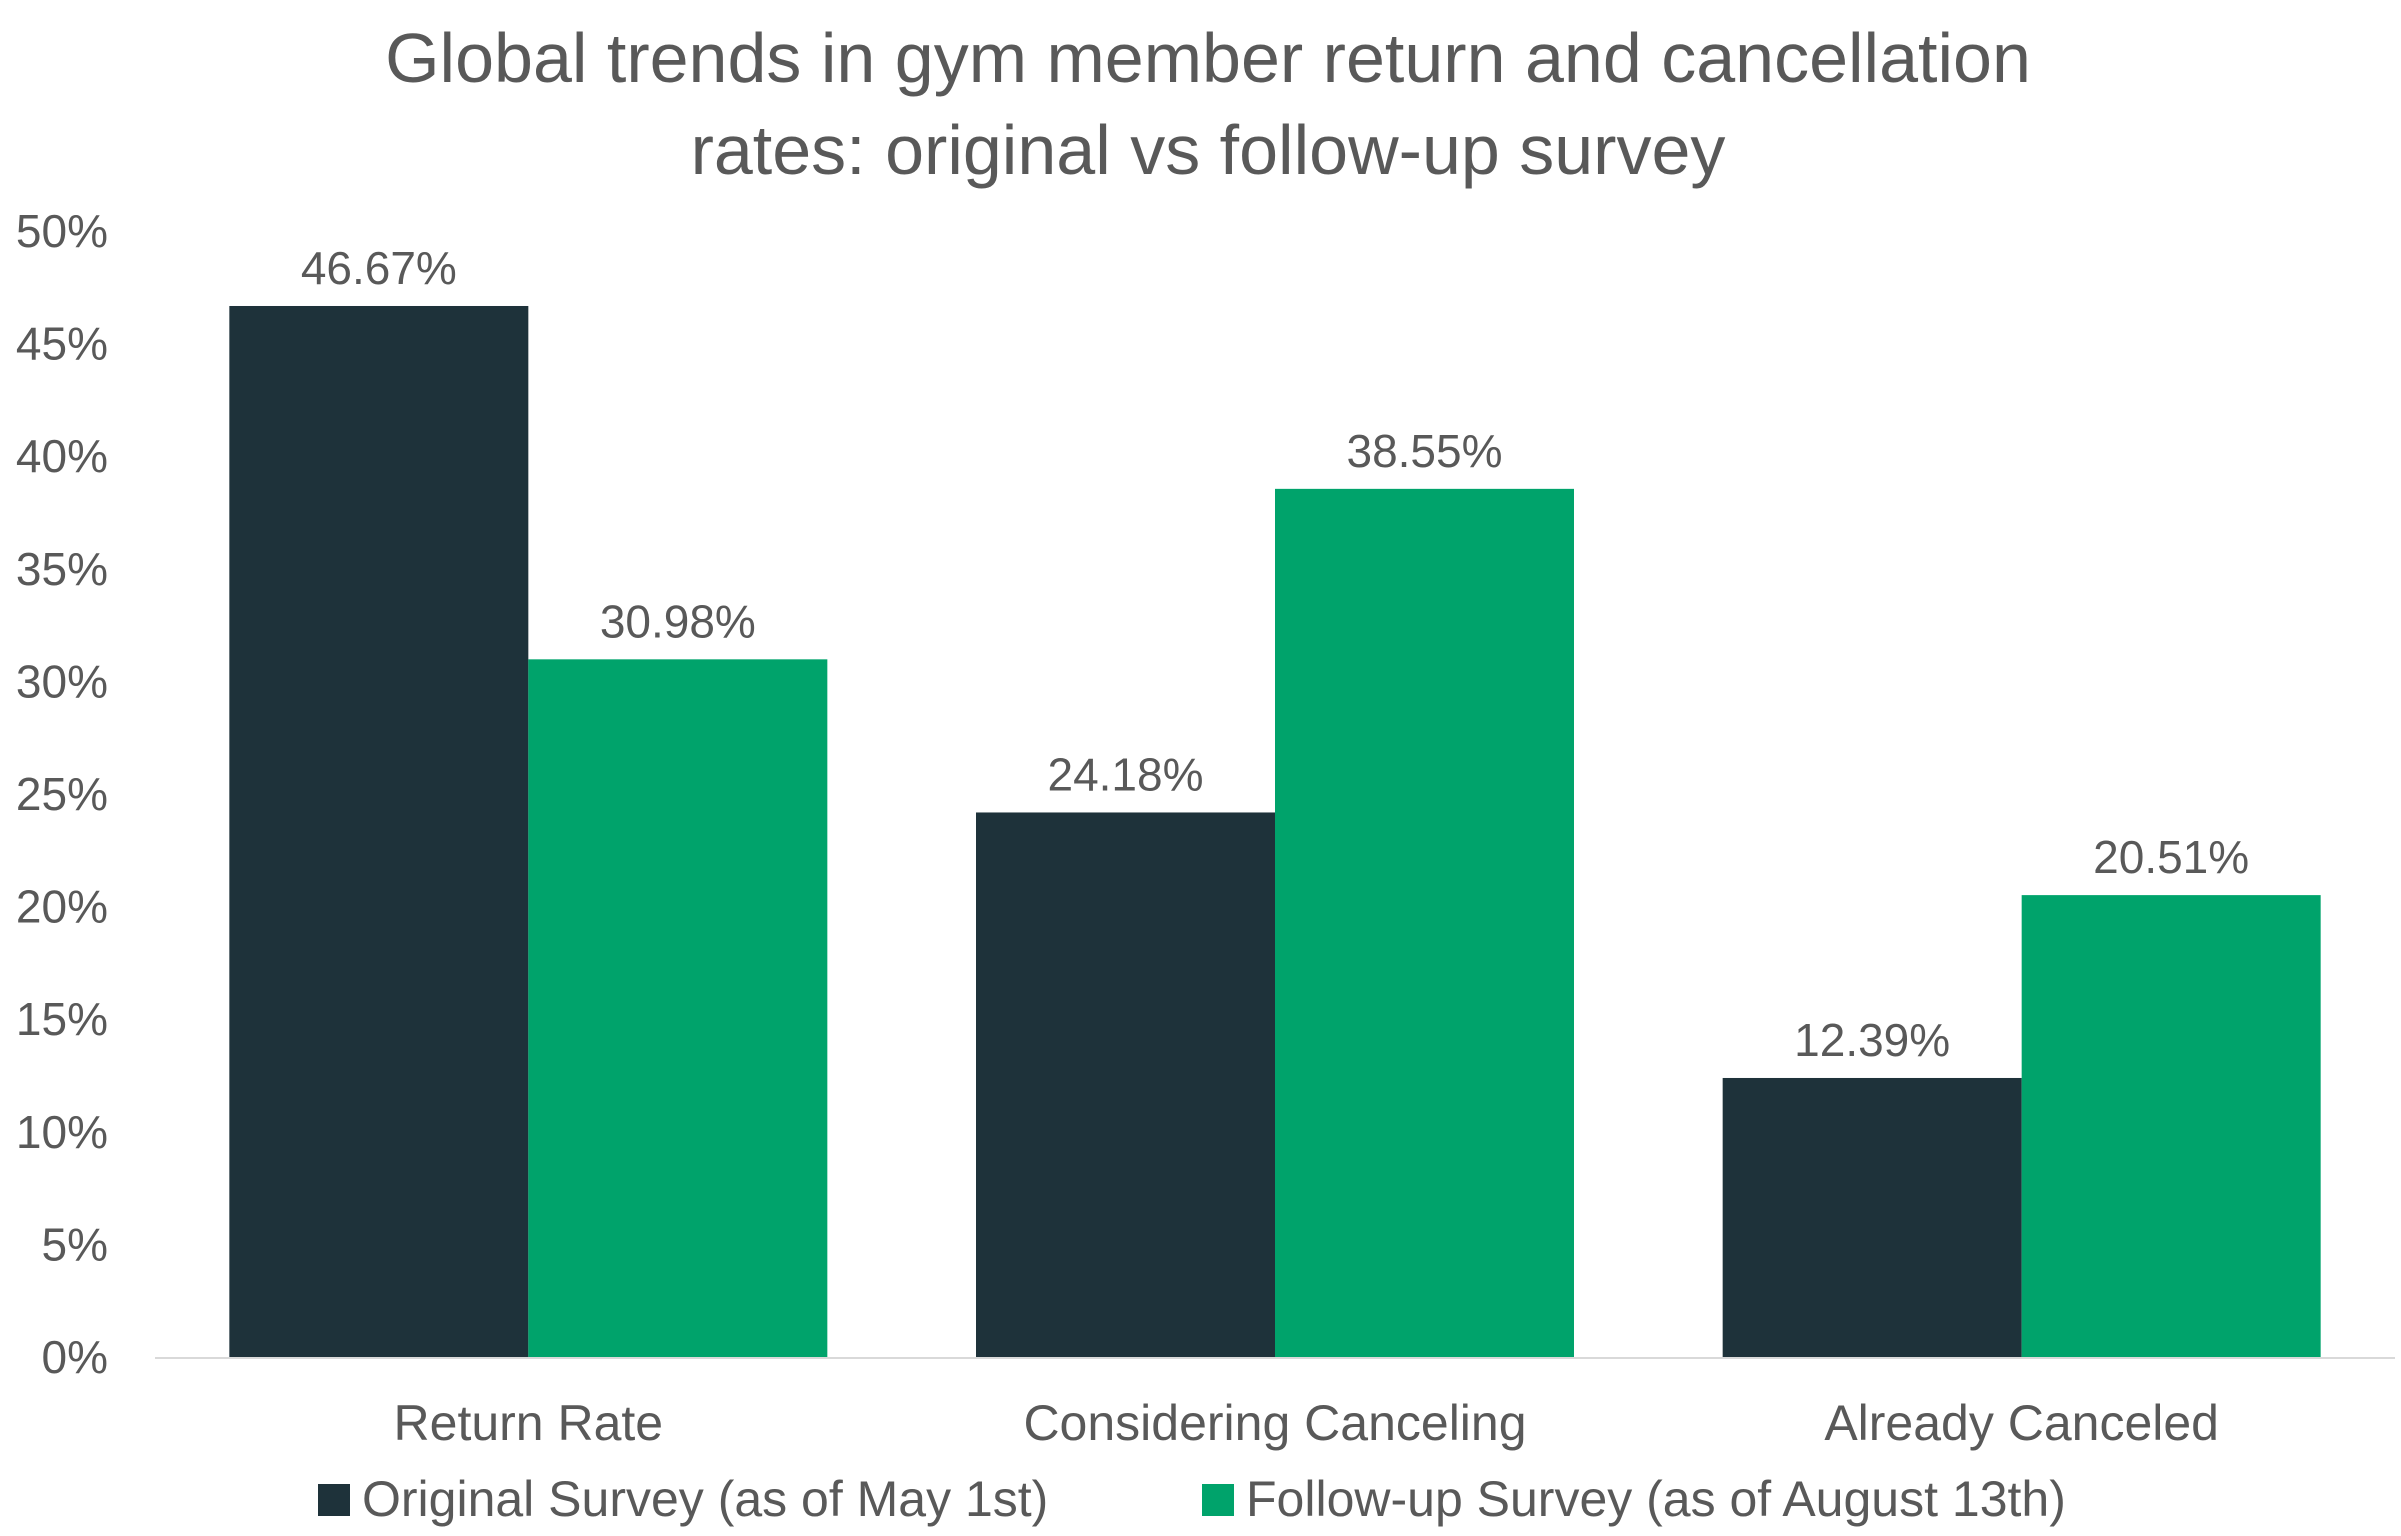 This screenshot has width=2401, height=1536. Describe the element at coordinates (62, 907) in the screenshot. I see `y-tick-label: 20%` at that location.